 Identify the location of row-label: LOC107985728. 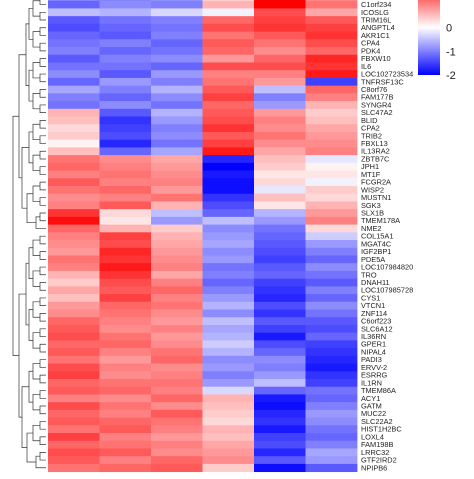
(387, 290).